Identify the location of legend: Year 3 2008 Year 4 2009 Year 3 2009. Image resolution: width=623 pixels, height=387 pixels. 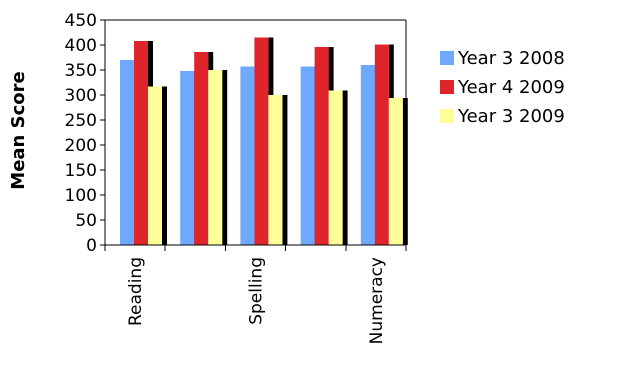
(502, 87).